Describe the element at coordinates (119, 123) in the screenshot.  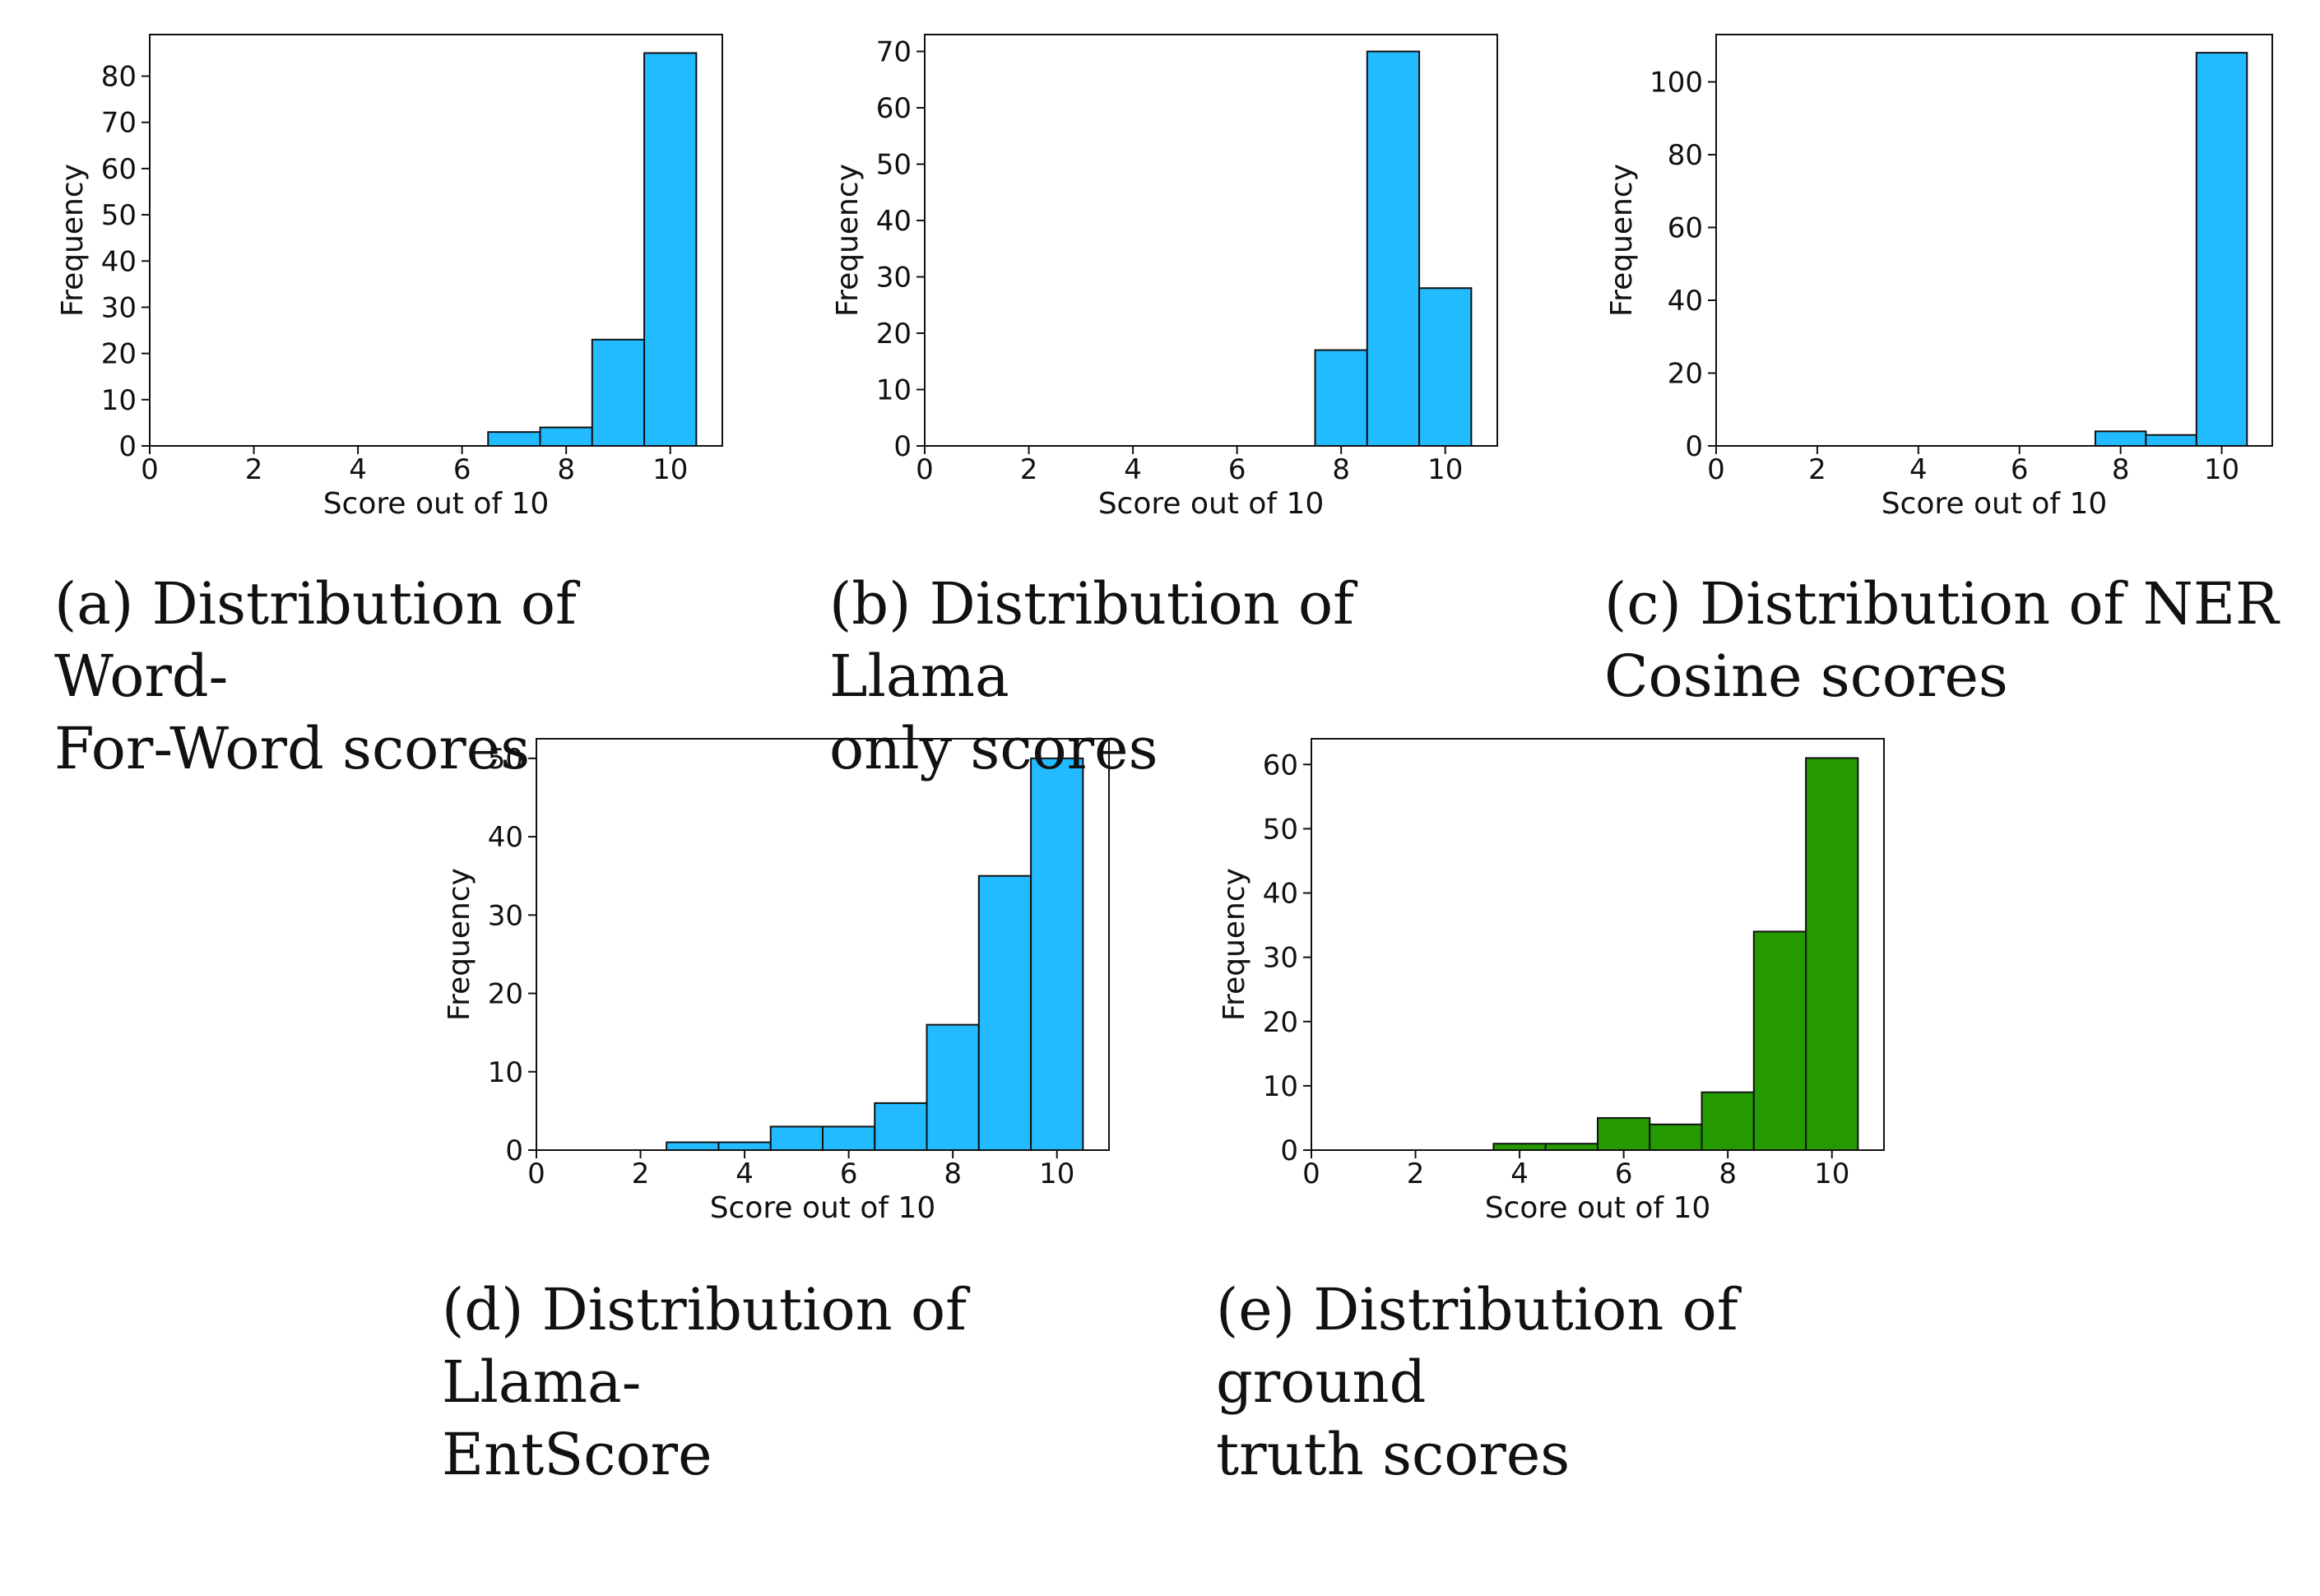
I see `chart-a-ytick-label-70: 70` at that location.